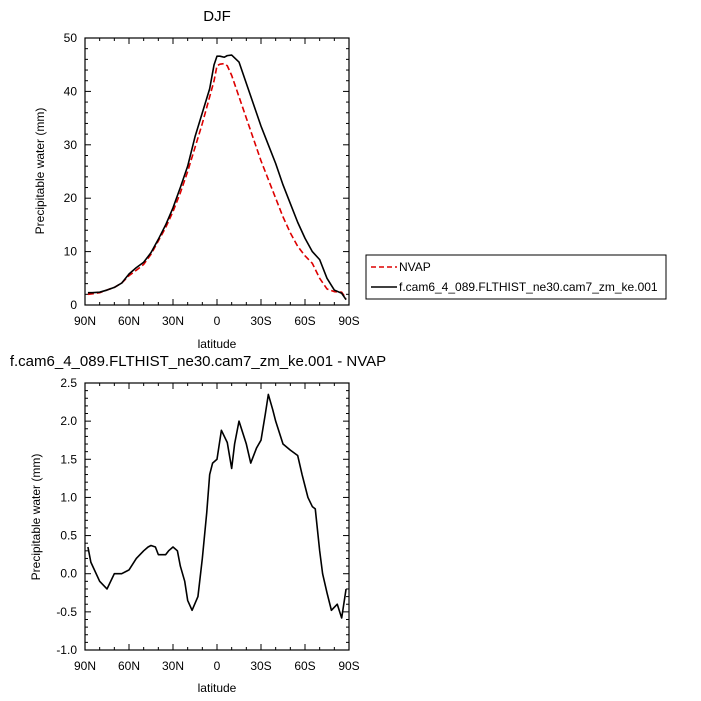 This screenshot has height=701, width=701. Describe the element at coordinates (71, 38) in the screenshot. I see `y-tick-label: 50` at that location.